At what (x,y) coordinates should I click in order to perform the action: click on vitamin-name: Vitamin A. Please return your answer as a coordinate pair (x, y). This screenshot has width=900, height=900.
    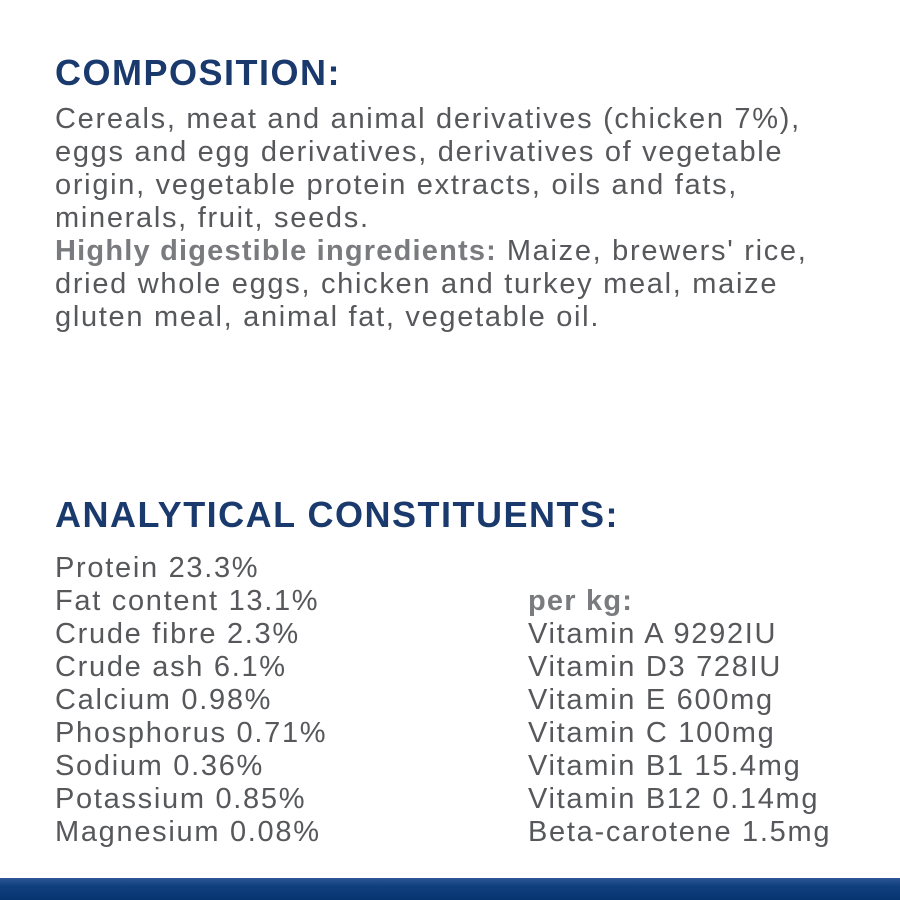
    Looking at the image, I should click on (596, 634).